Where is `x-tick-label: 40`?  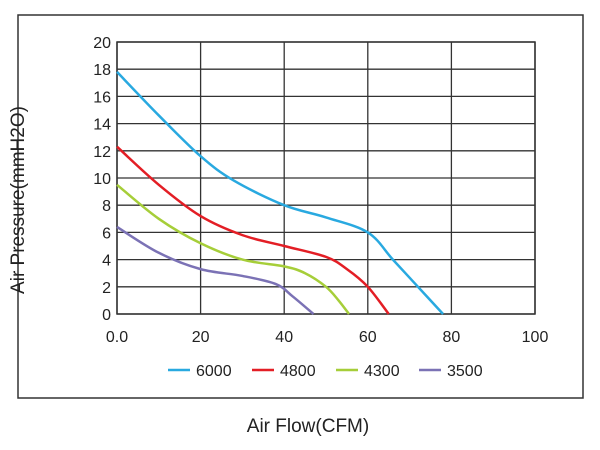 x-tick-label: 40 is located at coordinates (284, 337).